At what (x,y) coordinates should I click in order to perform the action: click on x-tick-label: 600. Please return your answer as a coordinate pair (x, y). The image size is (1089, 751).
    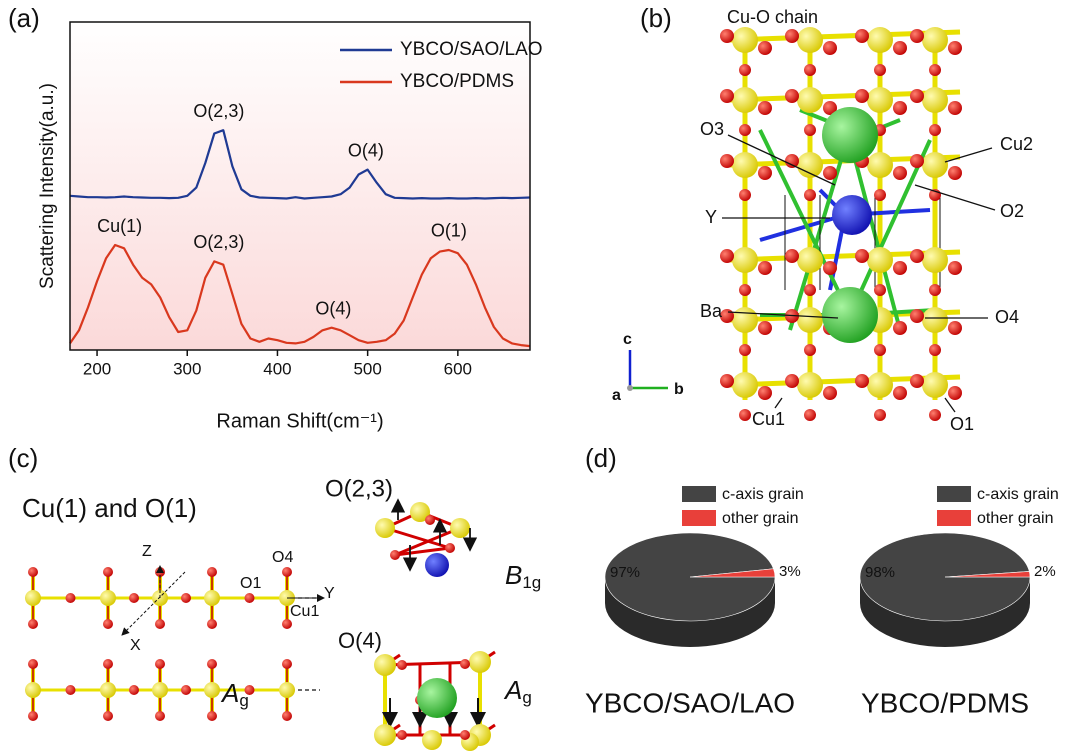
    Looking at the image, I should click on (458, 368).